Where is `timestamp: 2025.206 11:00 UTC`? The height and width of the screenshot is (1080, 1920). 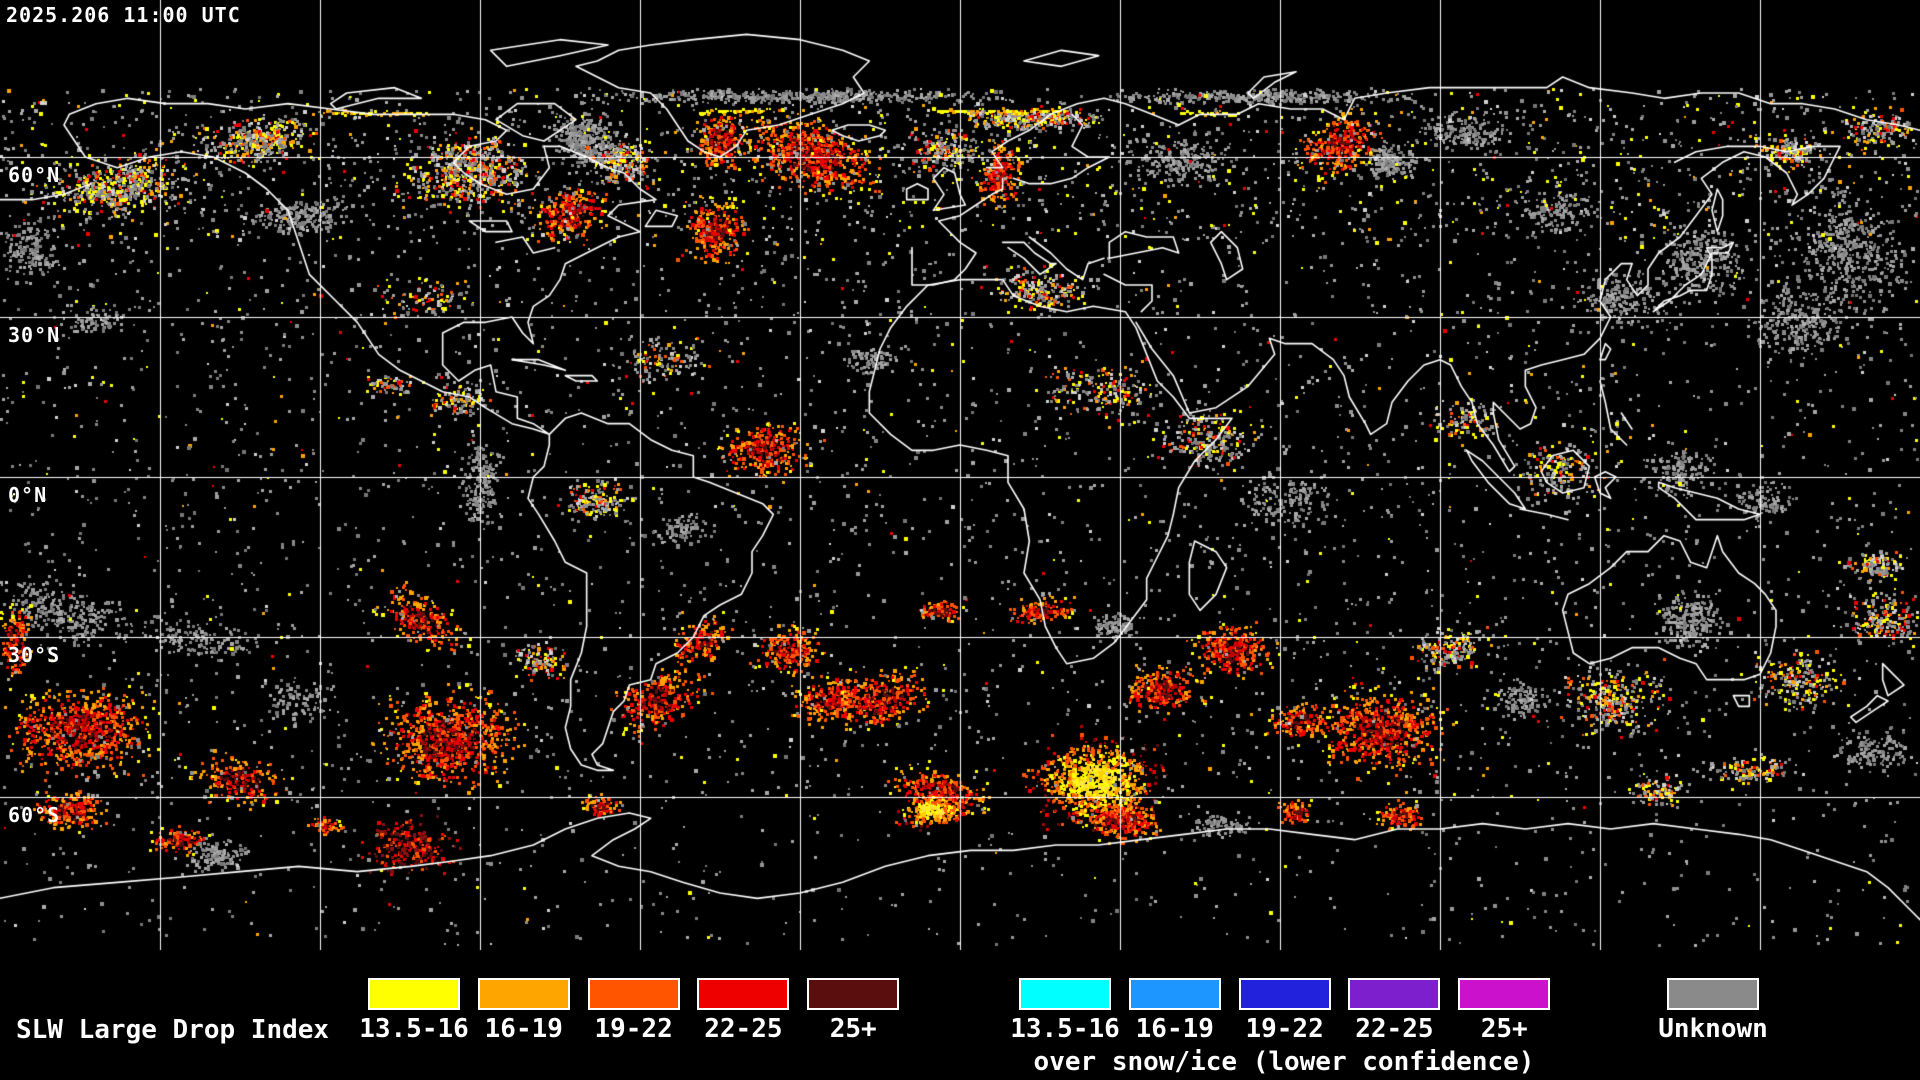
timestamp: 2025.206 11:00 UTC is located at coordinates (123, 15).